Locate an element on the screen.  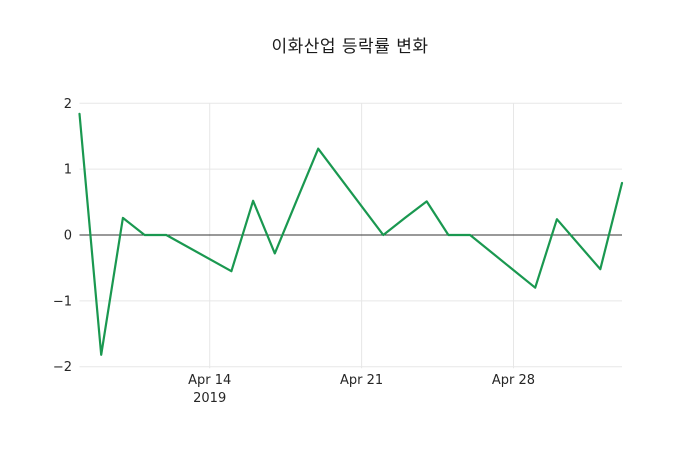
y-tick-label: 2 is located at coordinates (68, 104).